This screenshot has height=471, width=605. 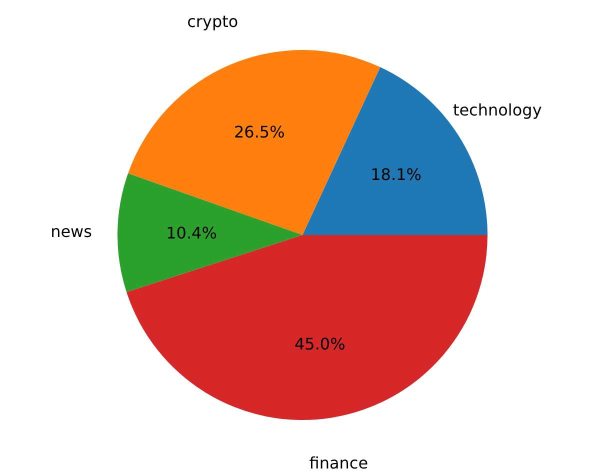 What do you see at coordinates (259, 132) in the screenshot?
I see `data-label: 26.5%` at bounding box center [259, 132].